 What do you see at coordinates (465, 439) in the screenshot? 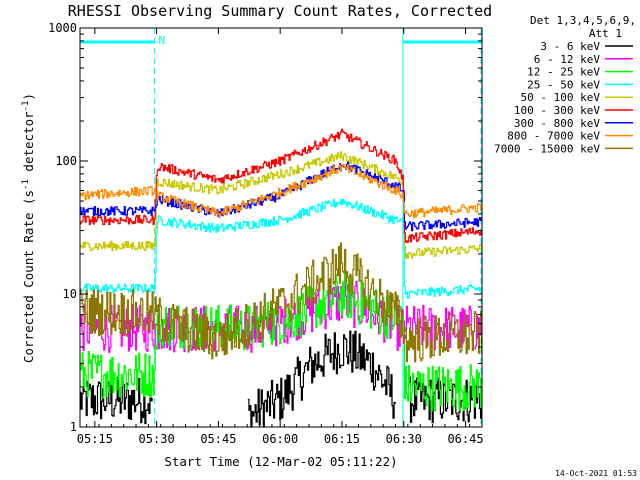
I see `x-tick-label: 06:45` at bounding box center [465, 439].